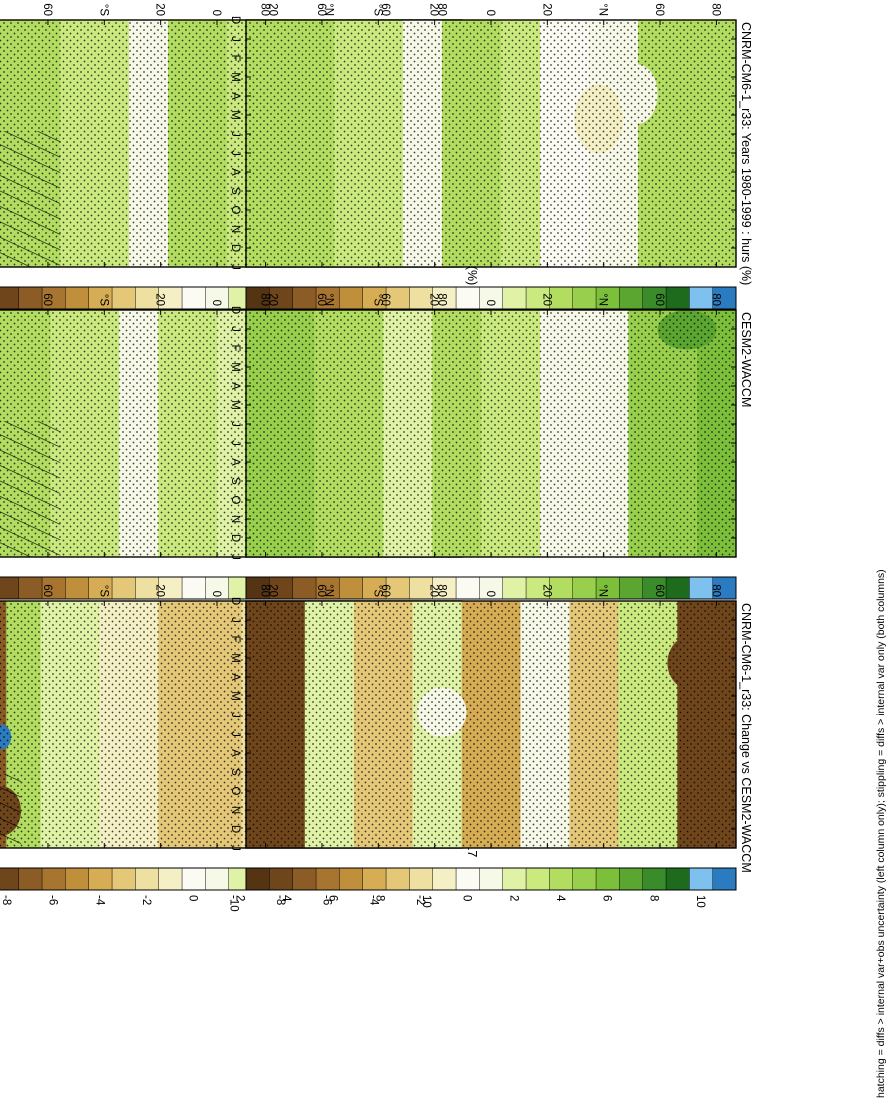 This screenshot has width=891, height=1107. Describe the element at coordinates (103, 300) in the screenshot. I see `y-tick-label: °S` at that location.